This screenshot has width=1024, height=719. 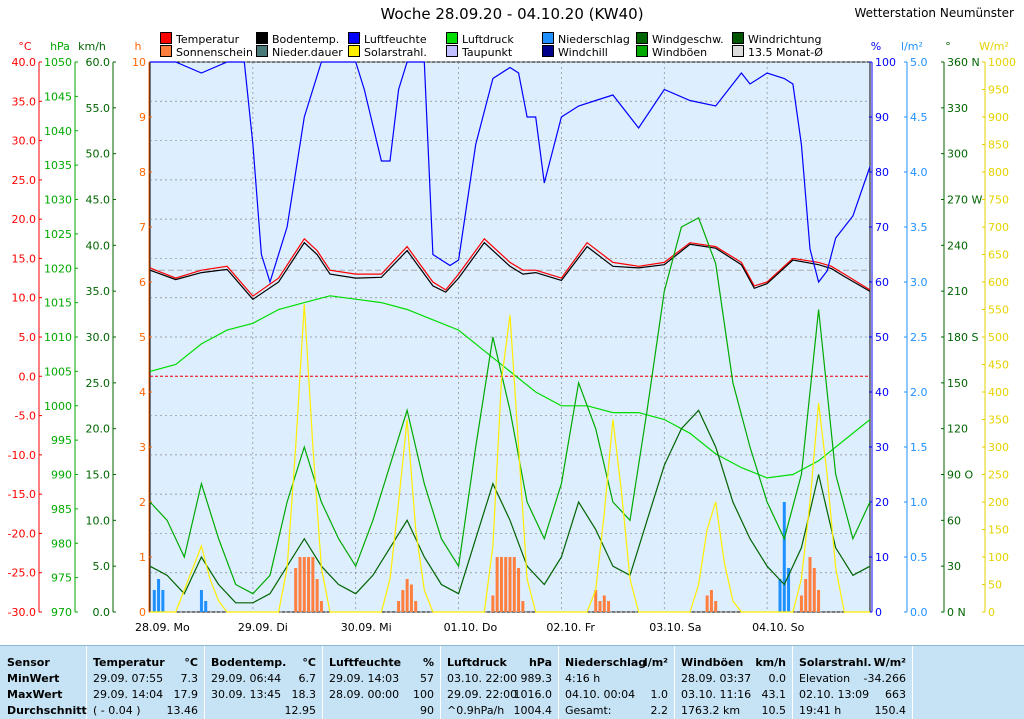 I want to click on stats-value: 90, so click(x=427, y=710).